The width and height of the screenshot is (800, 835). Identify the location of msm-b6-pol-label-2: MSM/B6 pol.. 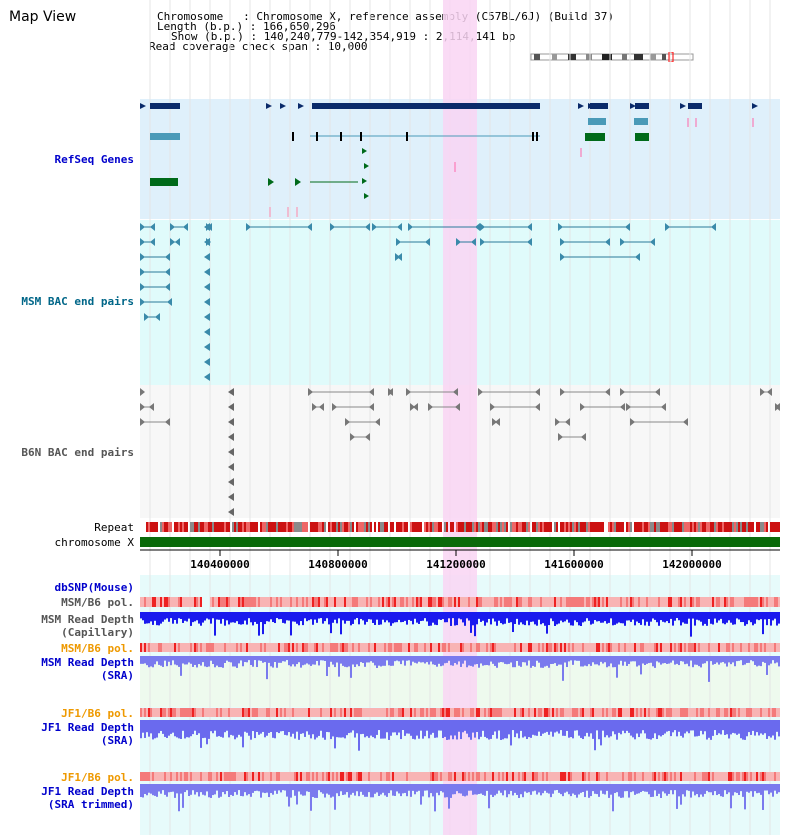
(97, 648).